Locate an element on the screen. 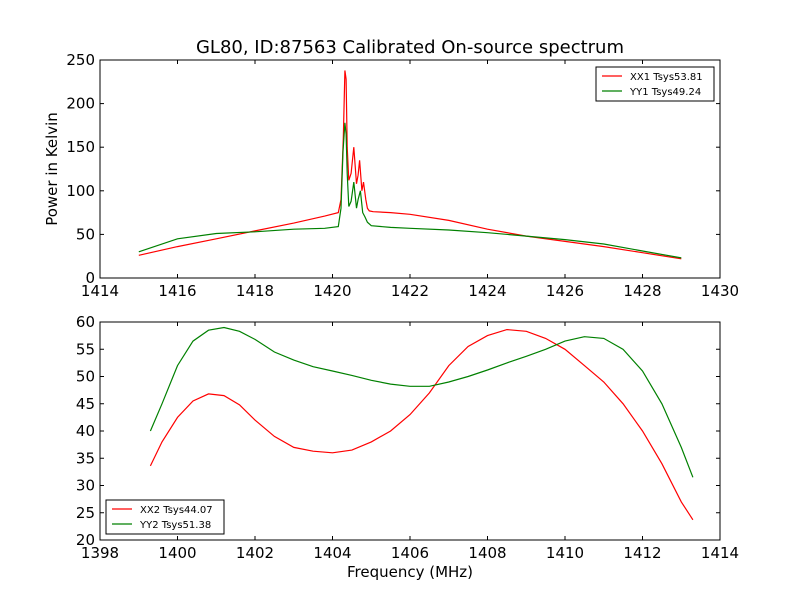  y-tick-label: 20 is located at coordinates (85, 540).